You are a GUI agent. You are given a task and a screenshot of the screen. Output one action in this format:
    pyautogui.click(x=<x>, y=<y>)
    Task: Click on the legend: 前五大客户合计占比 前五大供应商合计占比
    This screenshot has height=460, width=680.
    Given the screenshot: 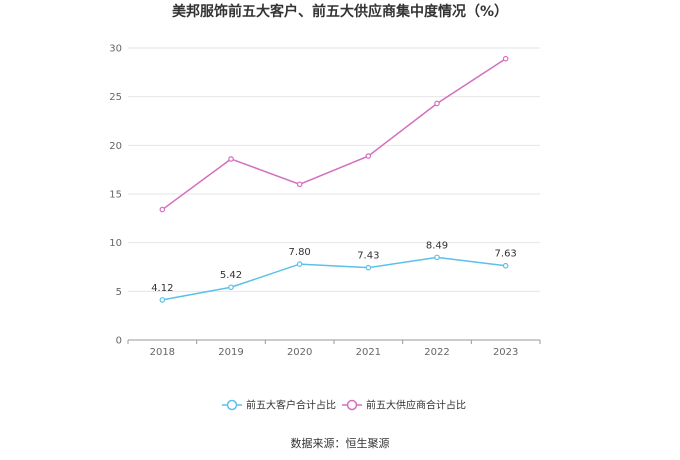 What is the action you would take?
    pyautogui.click(x=344, y=405)
    